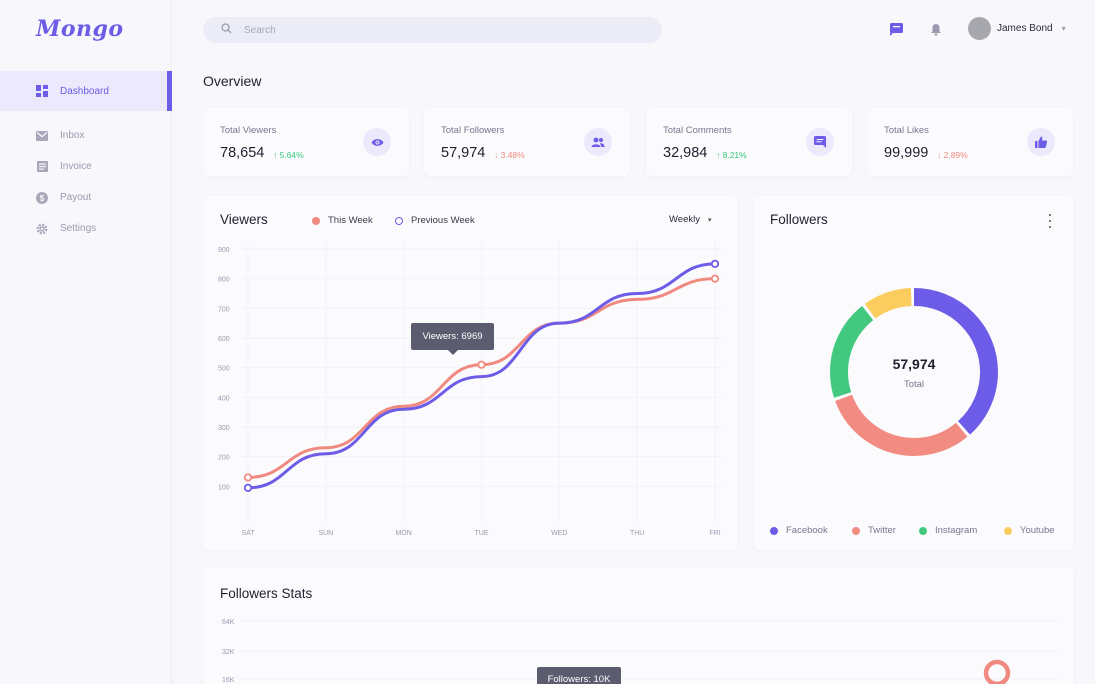  Describe the element at coordinates (820, 142) in the screenshot. I see `comment-icon` at that location.